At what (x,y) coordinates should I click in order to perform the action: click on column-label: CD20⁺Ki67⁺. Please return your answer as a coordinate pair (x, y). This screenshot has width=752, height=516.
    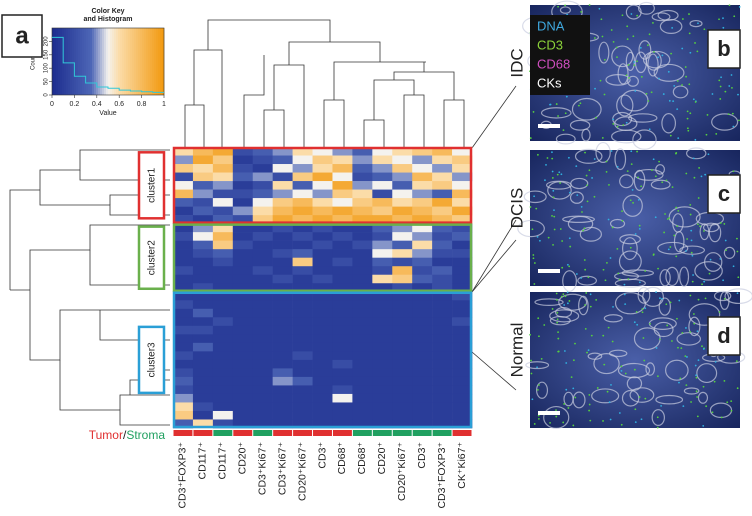
    Looking at the image, I should click on (302, 471).